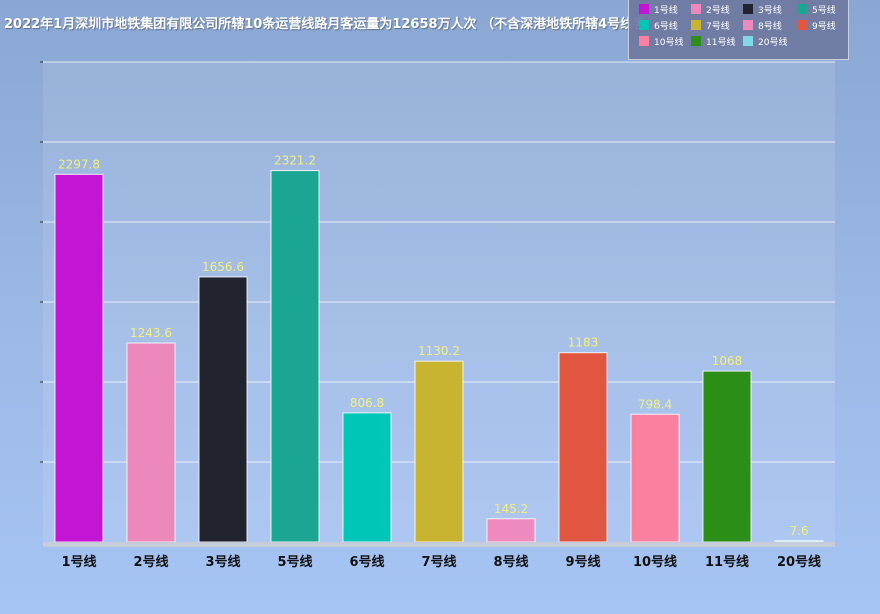 The width and height of the screenshot is (880, 614). Describe the element at coordinates (79, 358) in the screenshot. I see `bar-1号线` at that location.